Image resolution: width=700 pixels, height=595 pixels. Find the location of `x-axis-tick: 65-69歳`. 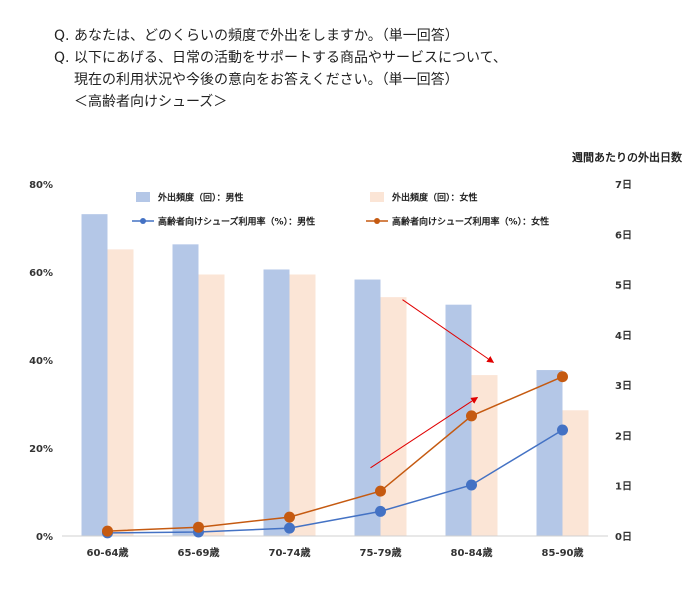

x-axis-tick: 65-69歳 is located at coordinates (199, 552).